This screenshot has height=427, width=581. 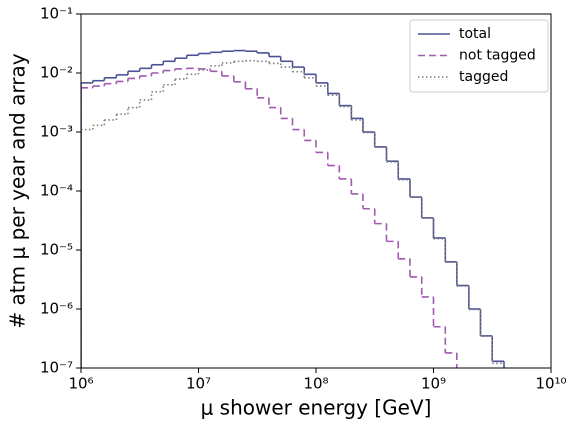 I want to click on x-tick-label: 10⁹, so click(x=433, y=384).